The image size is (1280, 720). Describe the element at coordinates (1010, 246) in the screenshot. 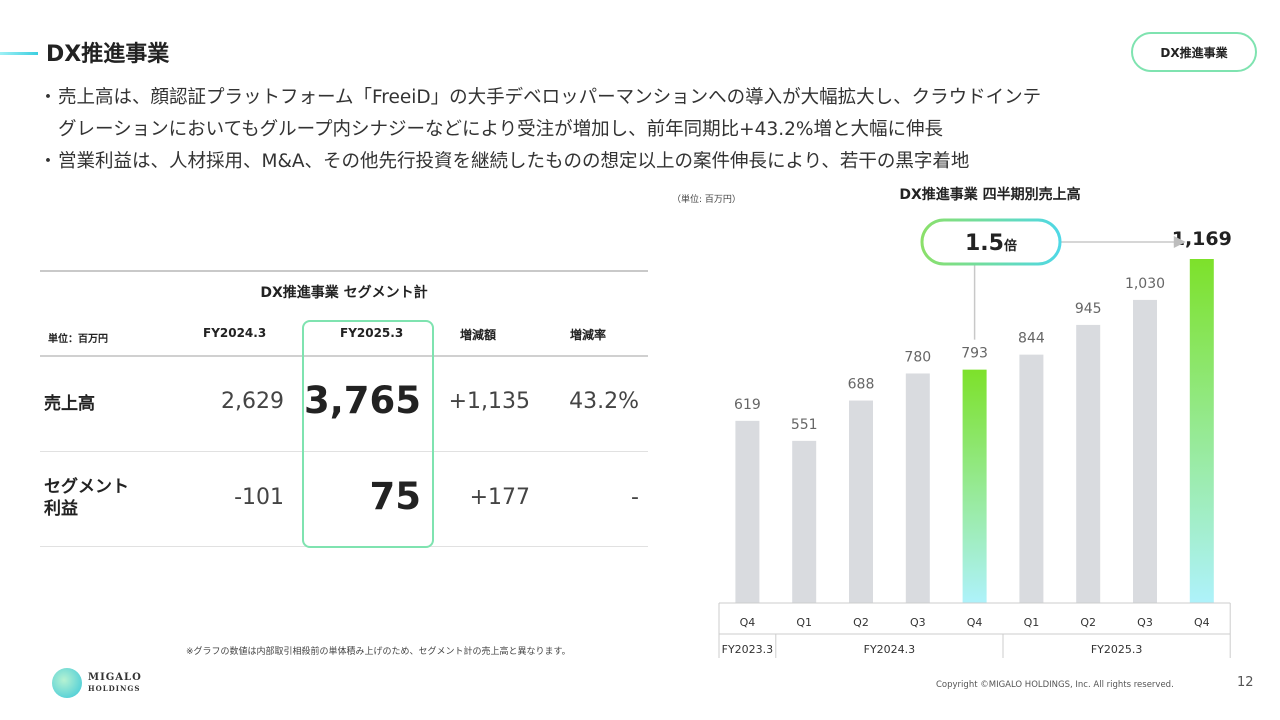

I see `growth-unit: 倍` at that location.